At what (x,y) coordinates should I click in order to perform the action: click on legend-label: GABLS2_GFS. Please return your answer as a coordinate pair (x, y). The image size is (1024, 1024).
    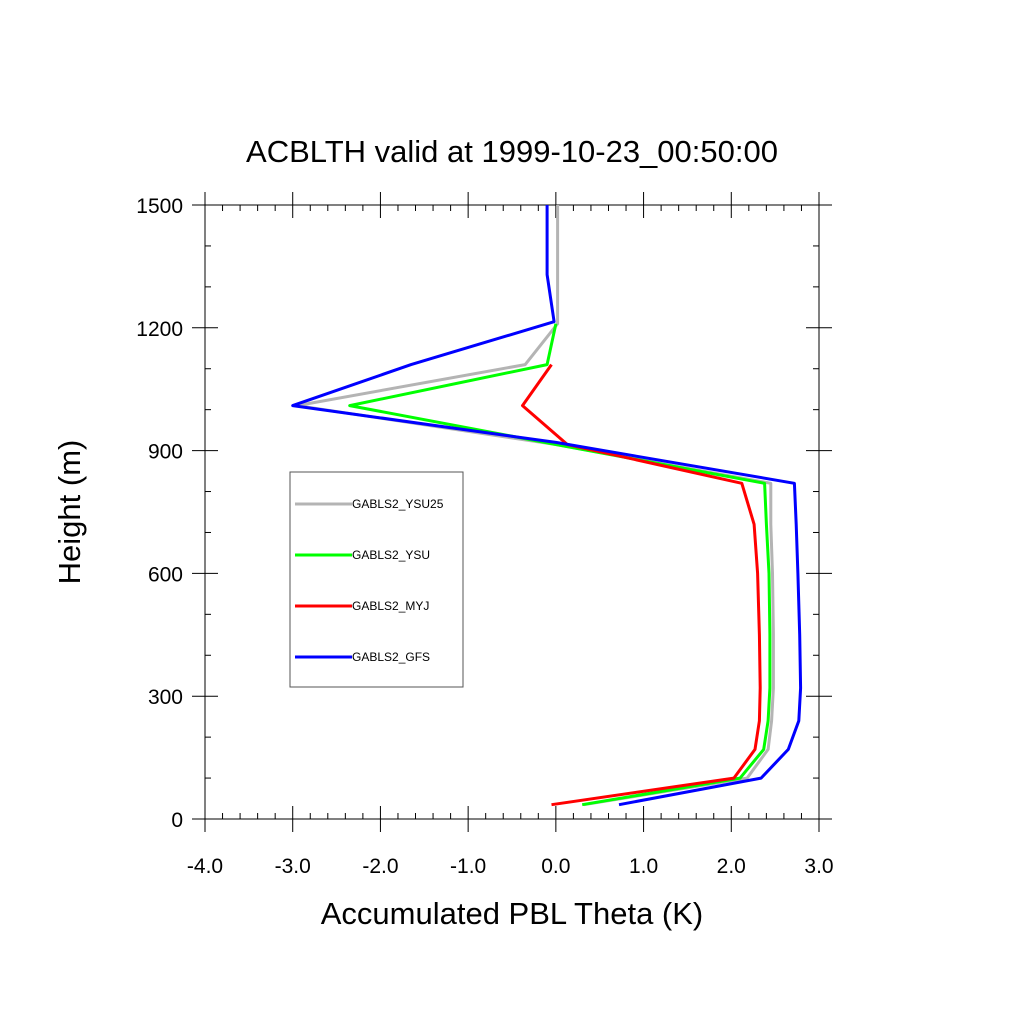
    Looking at the image, I should click on (391, 657).